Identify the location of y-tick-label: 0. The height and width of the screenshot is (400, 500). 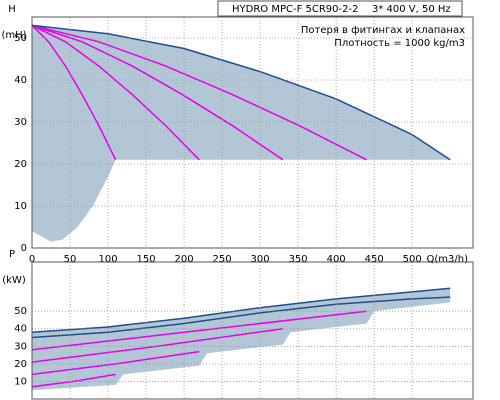
(24, 248).